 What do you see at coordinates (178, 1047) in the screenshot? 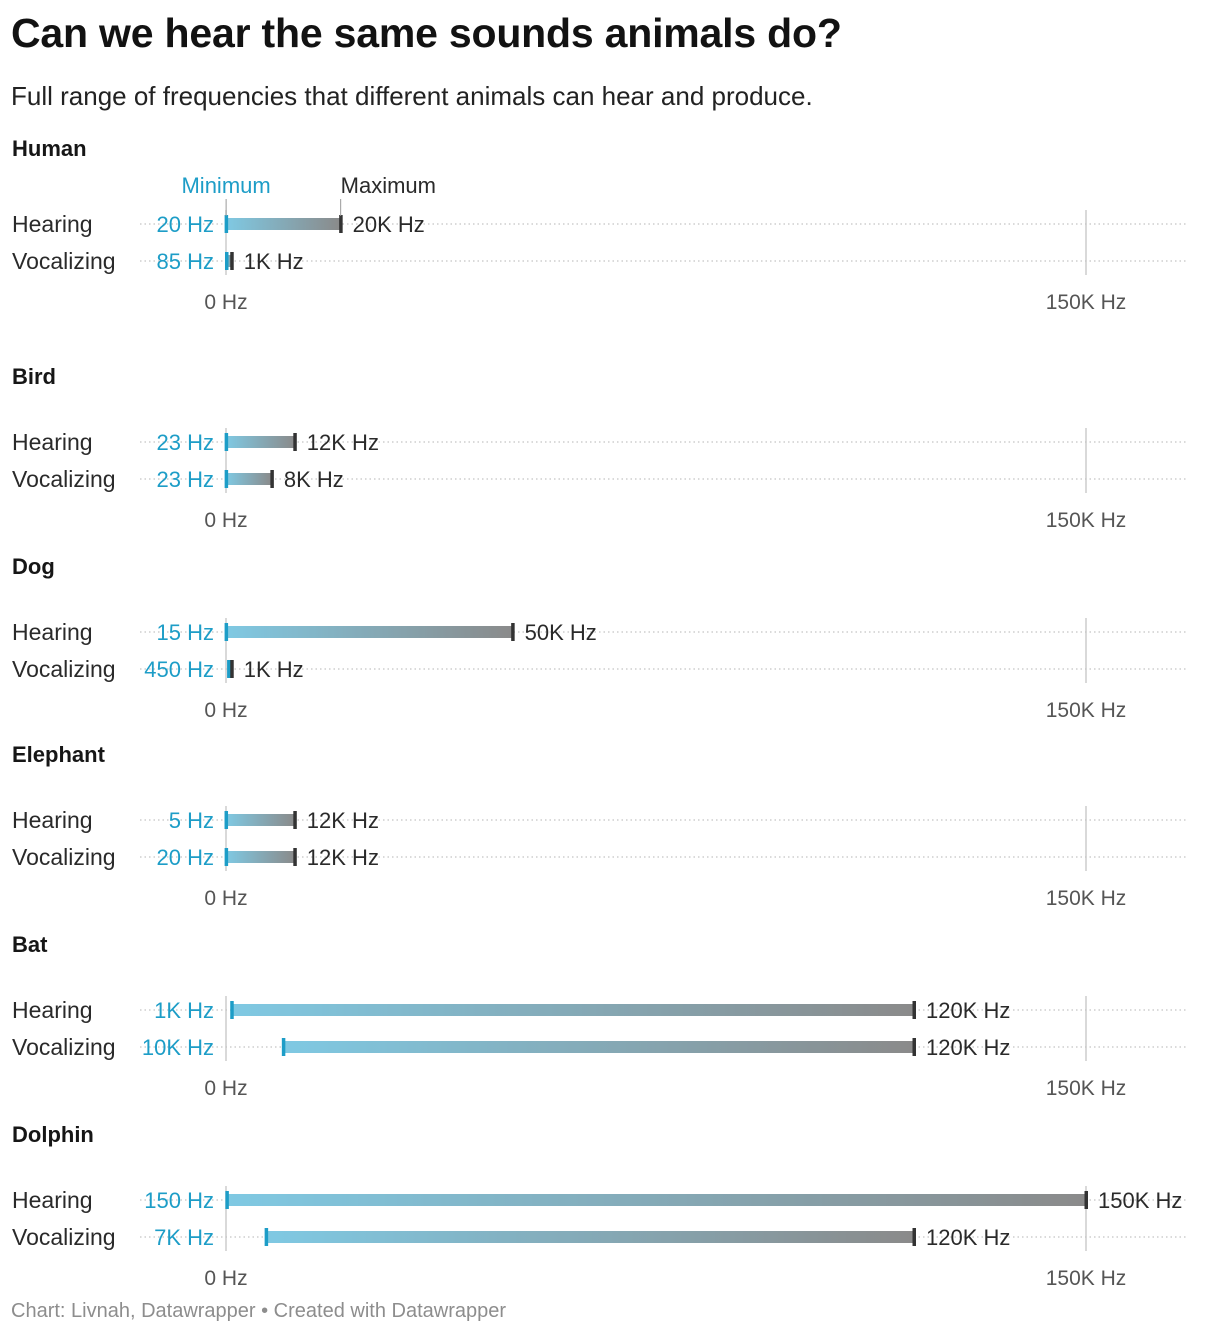
I see `min-value-label: 10K Hz` at bounding box center [178, 1047].